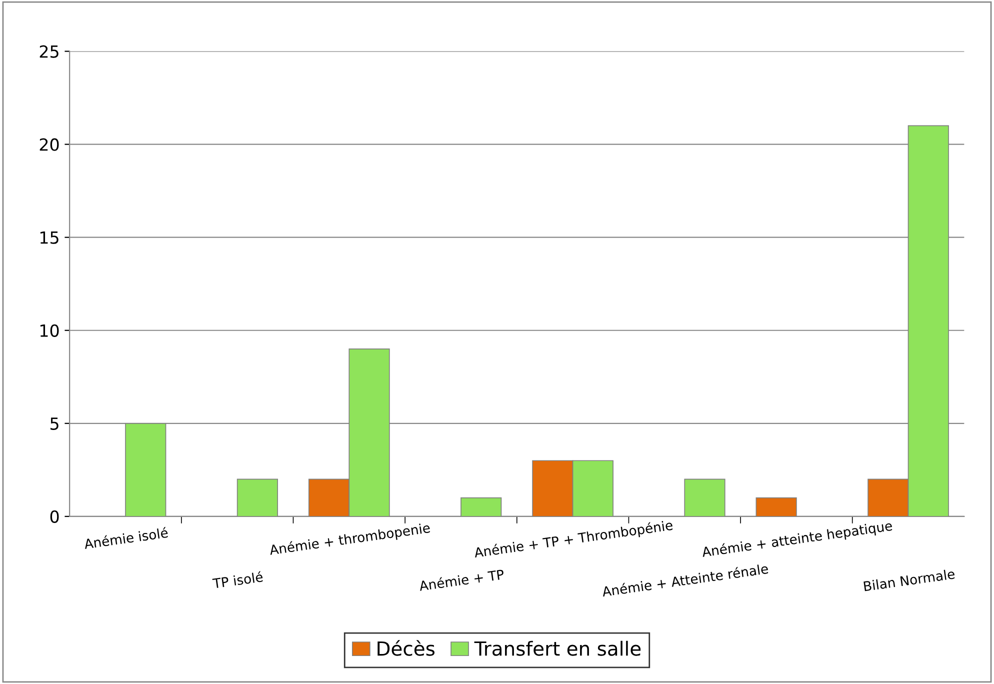 This screenshot has width=994, height=684. What do you see at coordinates (461, 580) in the screenshot?
I see `x-tick-label: Anémie + TP` at bounding box center [461, 580].